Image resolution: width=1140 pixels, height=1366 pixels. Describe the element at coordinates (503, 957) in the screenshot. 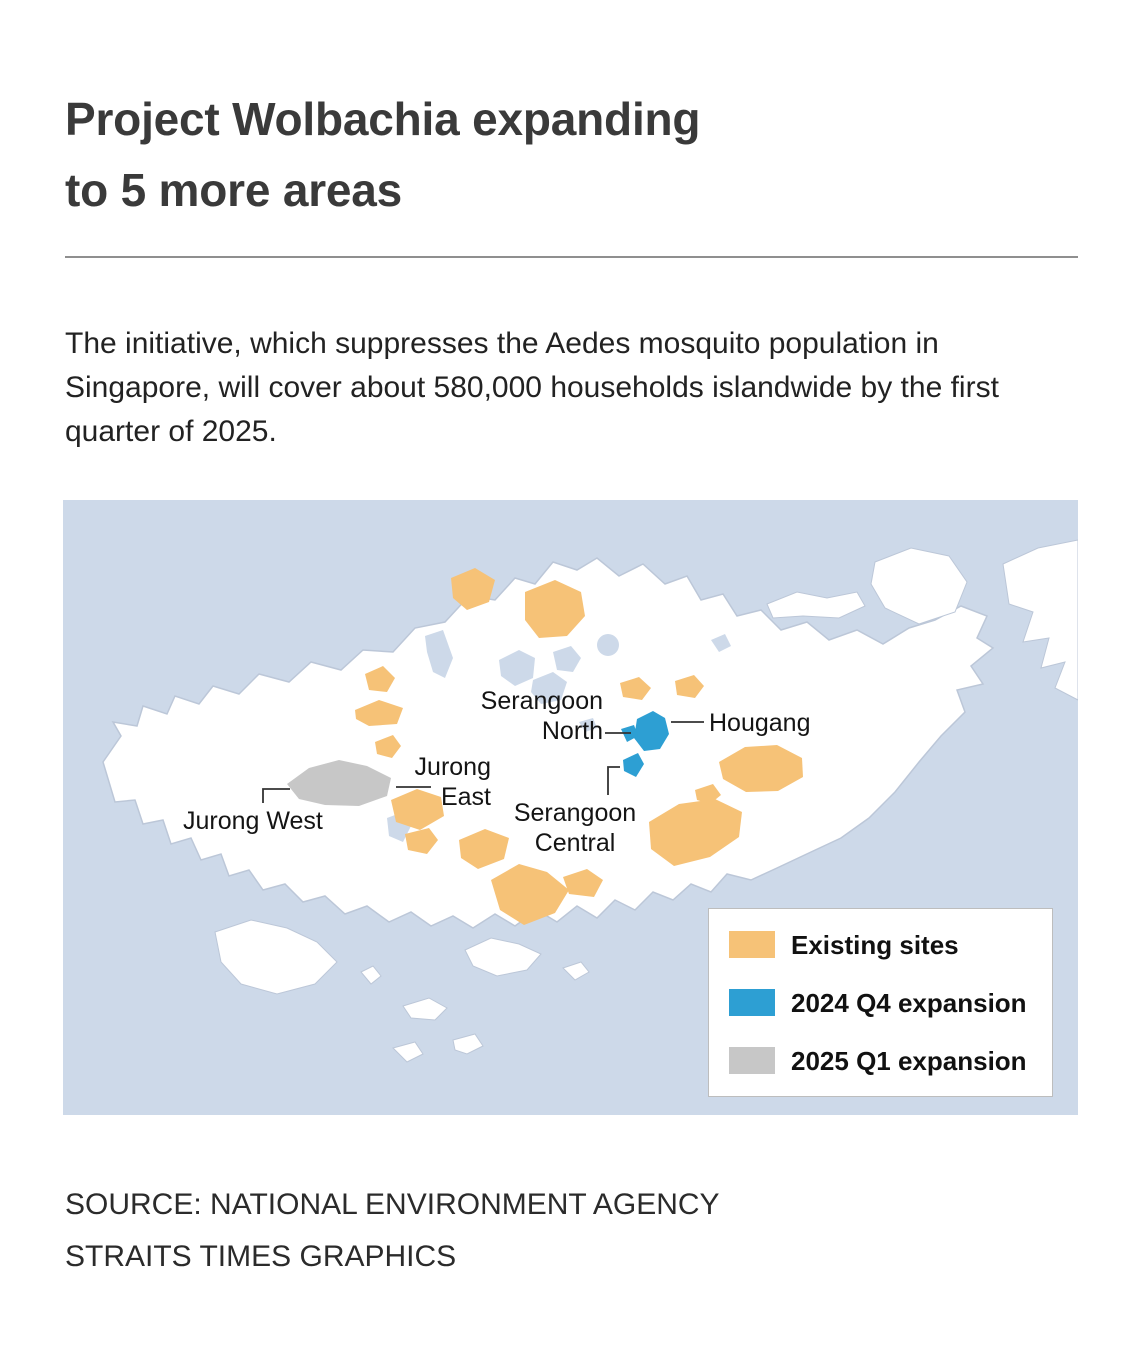

I see `island-sentosa` at that location.